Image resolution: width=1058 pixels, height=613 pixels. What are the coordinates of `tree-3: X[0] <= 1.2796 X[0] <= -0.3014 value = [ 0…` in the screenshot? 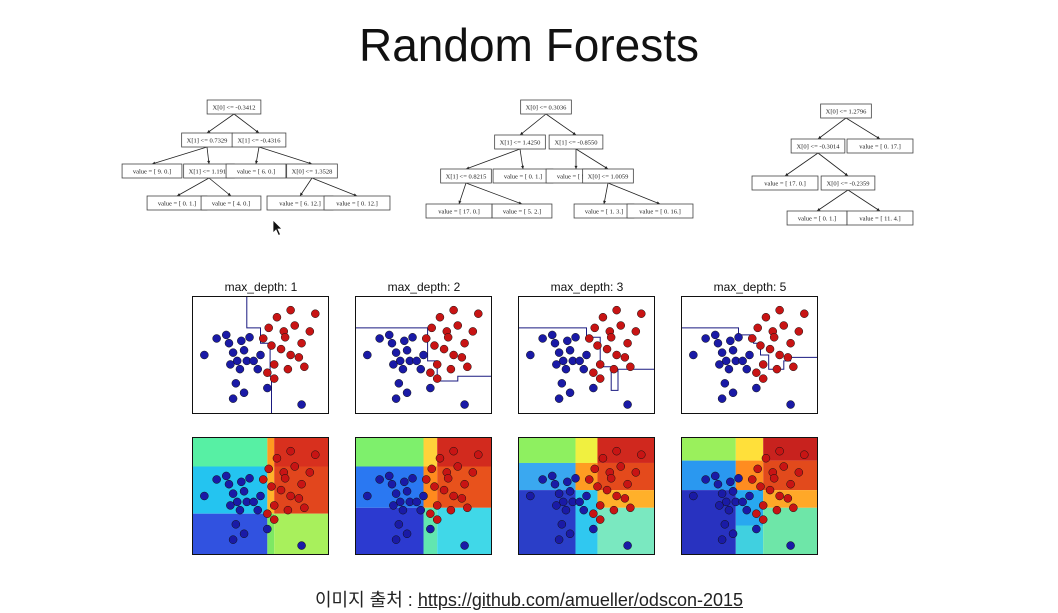 It's located at (832, 164).